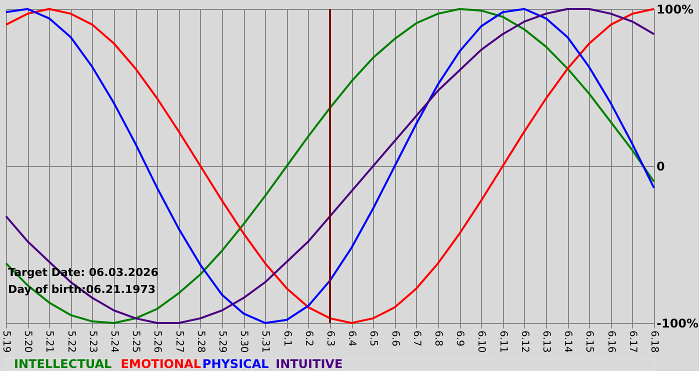  Describe the element at coordinates (352, 338) in the screenshot. I see `x-tick-label: 6.4` at that location.